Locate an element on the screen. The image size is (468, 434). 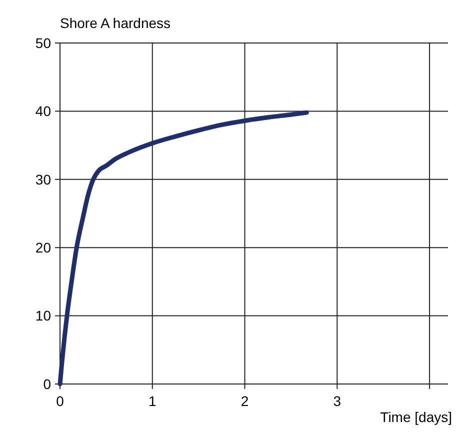
y-axis-title: Shore A hardness is located at coordinates (115, 23).